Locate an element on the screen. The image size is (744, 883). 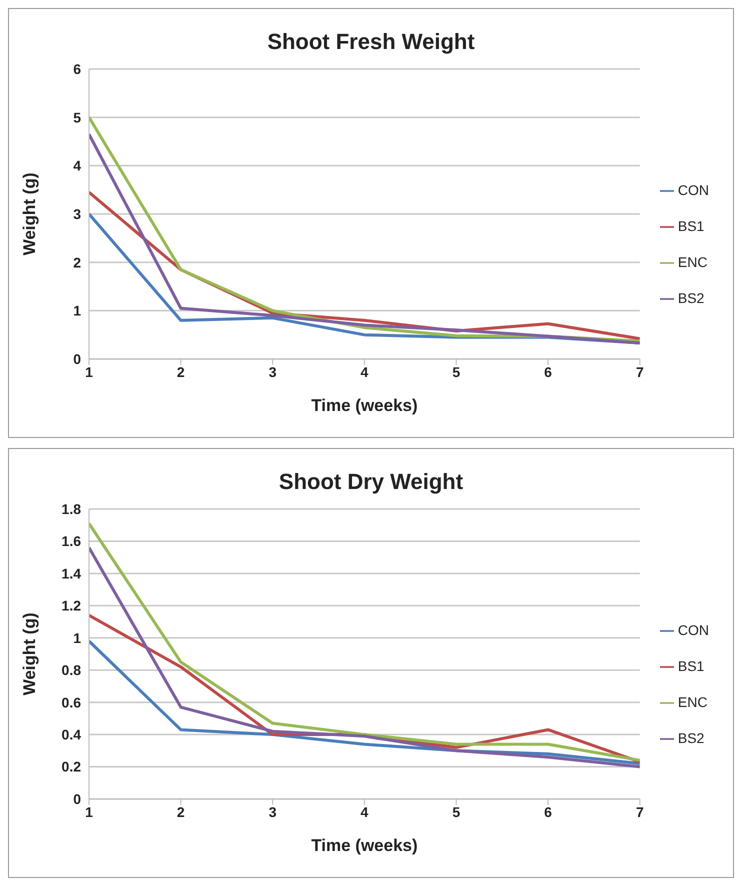
y-tick-label: 1.4 is located at coordinates (72, 573).